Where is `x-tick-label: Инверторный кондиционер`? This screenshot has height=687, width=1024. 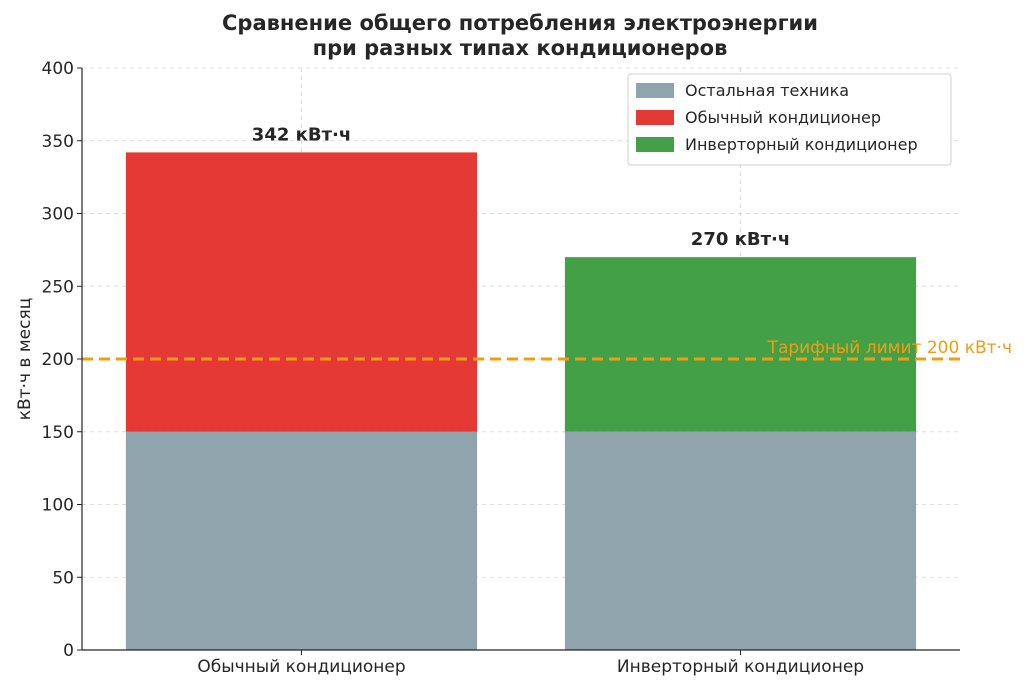 x-tick-label: Инверторный кондиционер is located at coordinates (740, 667).